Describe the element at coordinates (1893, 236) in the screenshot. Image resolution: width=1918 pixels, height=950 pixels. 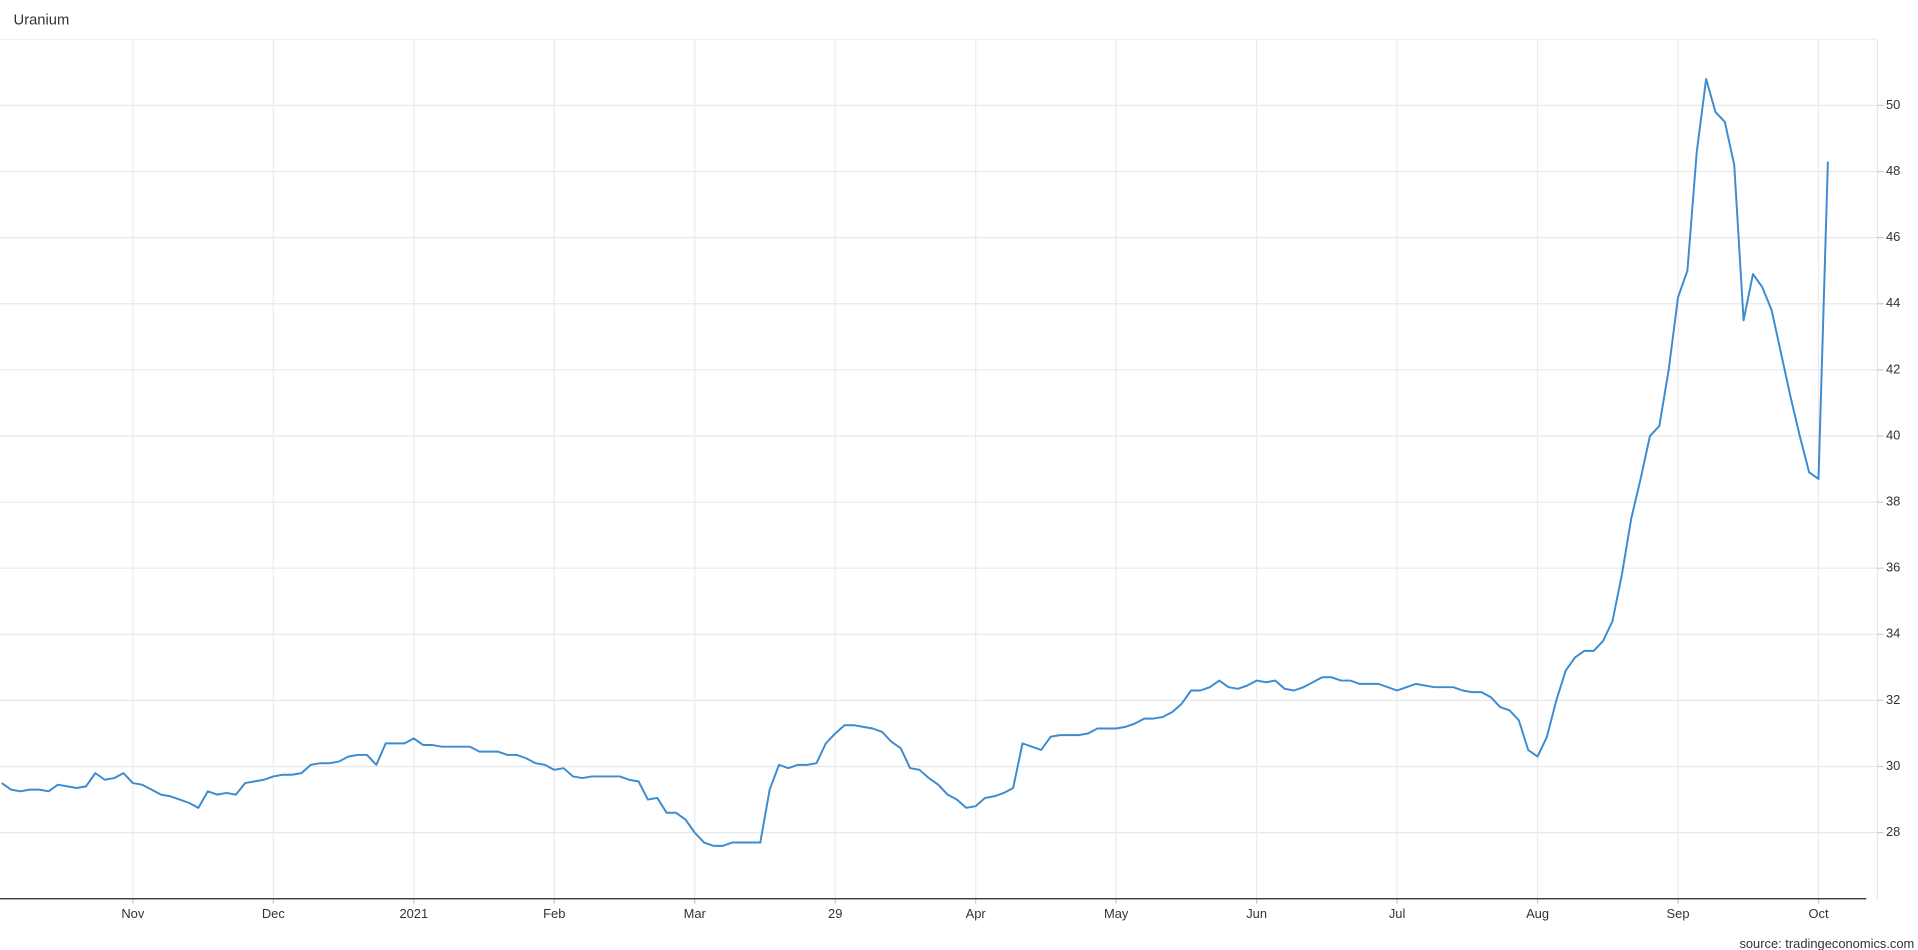
I see `y-tick-label: 46` at that location.